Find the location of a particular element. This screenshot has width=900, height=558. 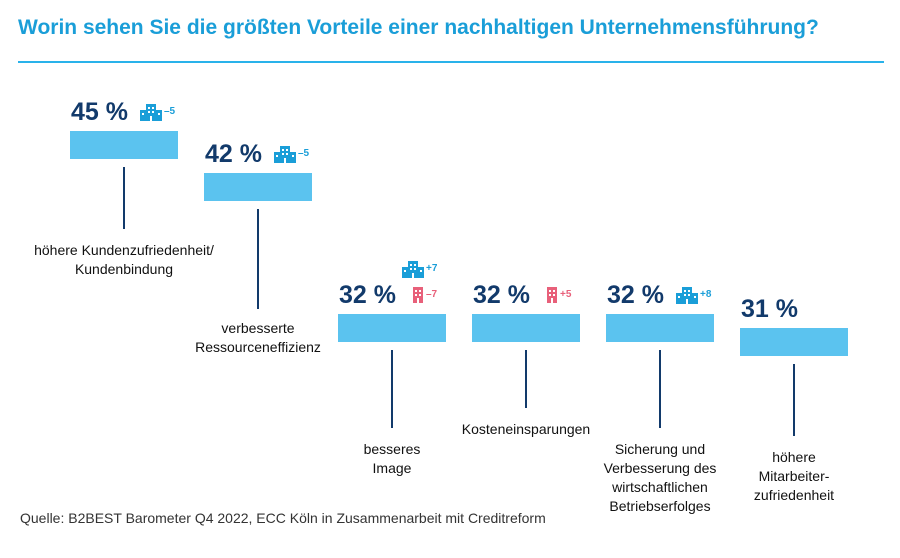

category-label: verbesserte Ressourceneffizienz is located at coordinates (258, 337).